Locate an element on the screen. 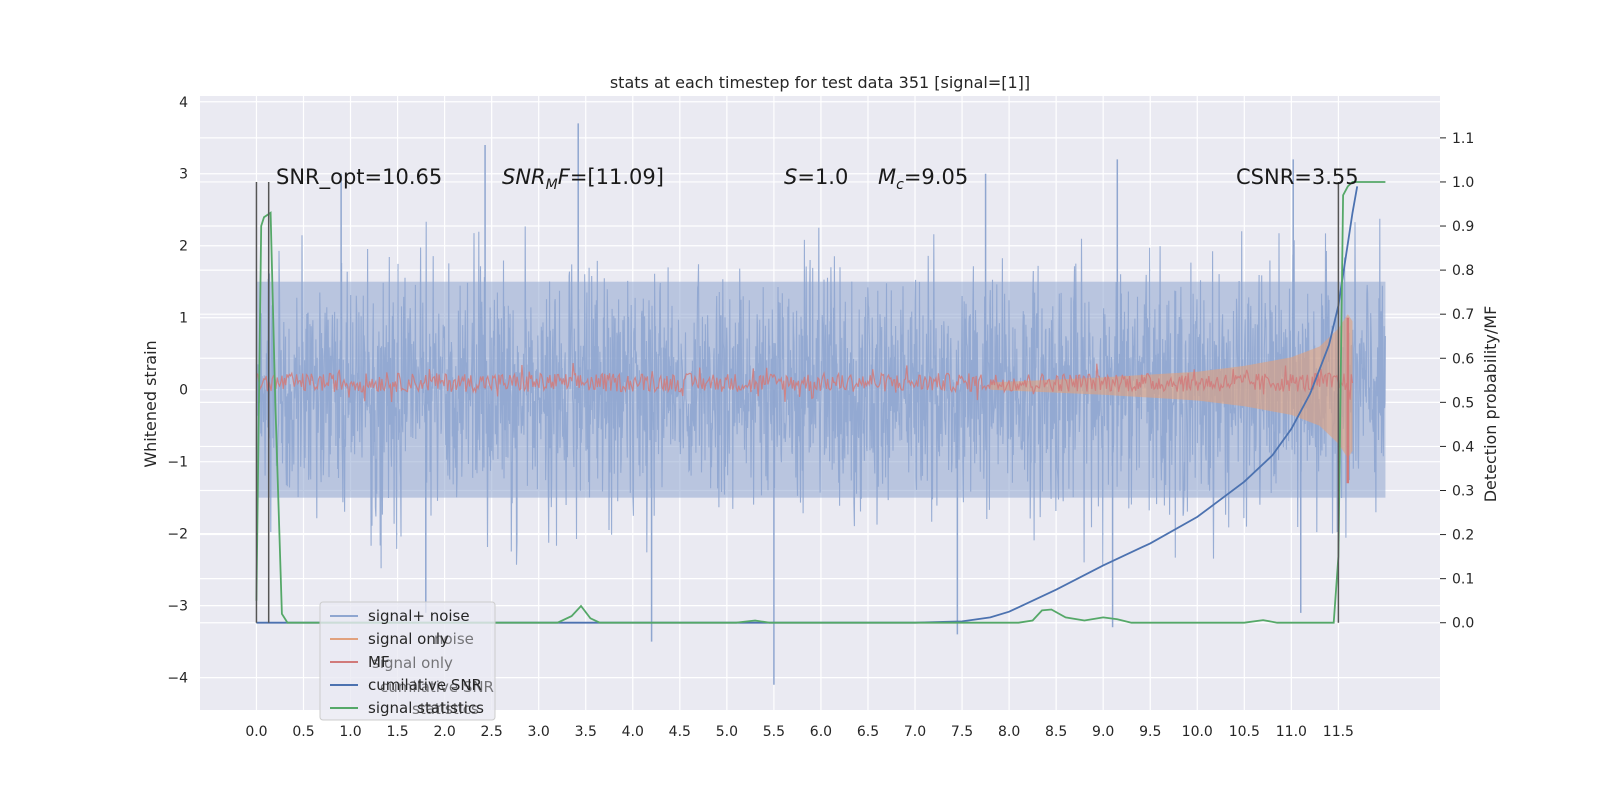 Image resolution: width=1600 pixels, height=800 pixels. legend-label-cumilative-snr: cumilative SNR is located at coordinates (425, 685).